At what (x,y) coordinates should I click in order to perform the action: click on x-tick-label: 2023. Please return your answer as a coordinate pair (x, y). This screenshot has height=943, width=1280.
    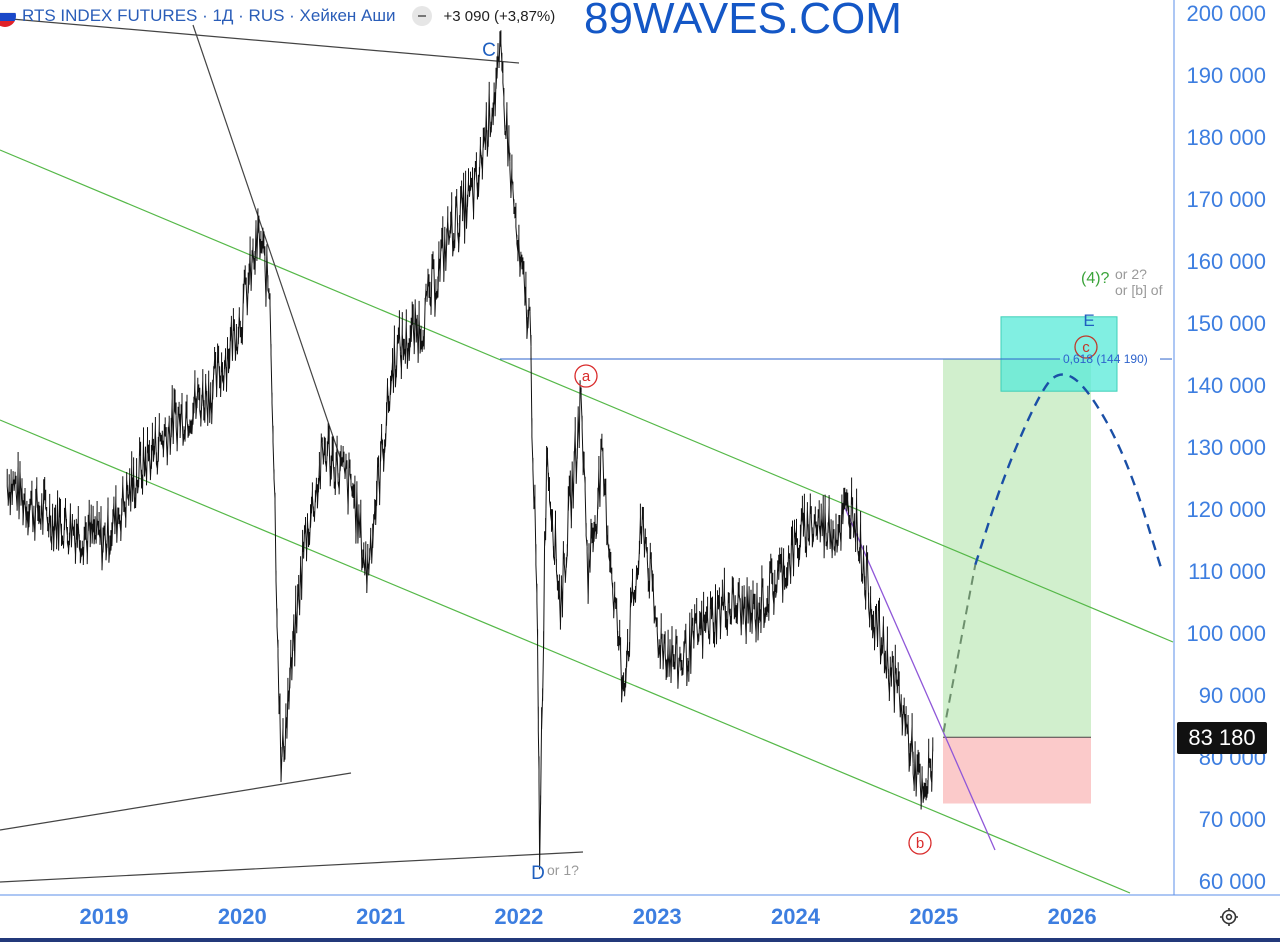
    Looking at the image, I should click on (657, 916).